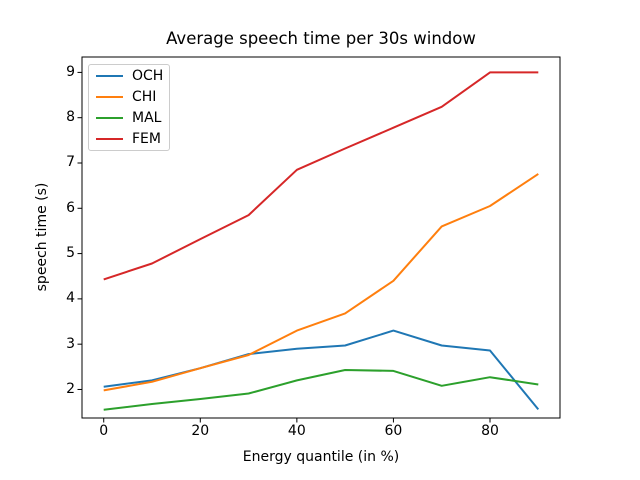 This screenshot has height=480, width=640. Describe the element at coordinates (146, 139) in the screenshot. I see `legend-label: FEM` at that location.